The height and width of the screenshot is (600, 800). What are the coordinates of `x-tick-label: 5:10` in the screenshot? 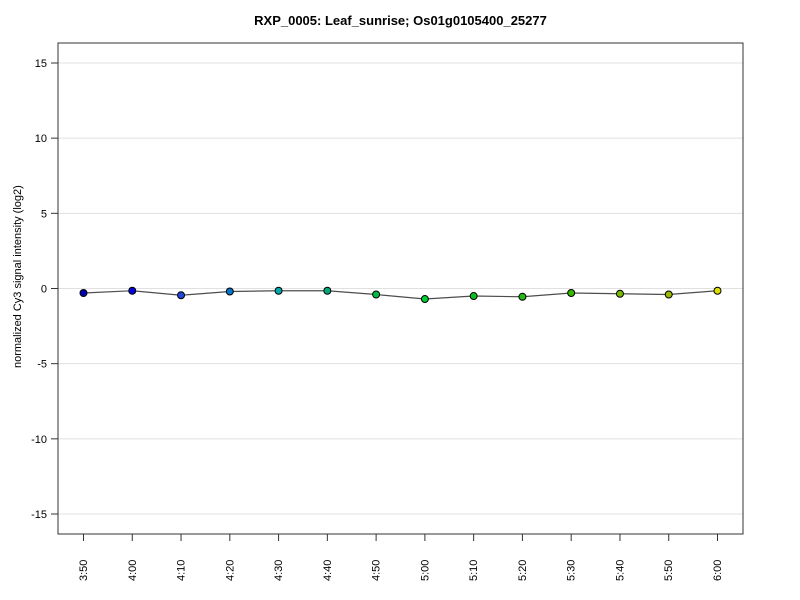 It's located at (474, 570).